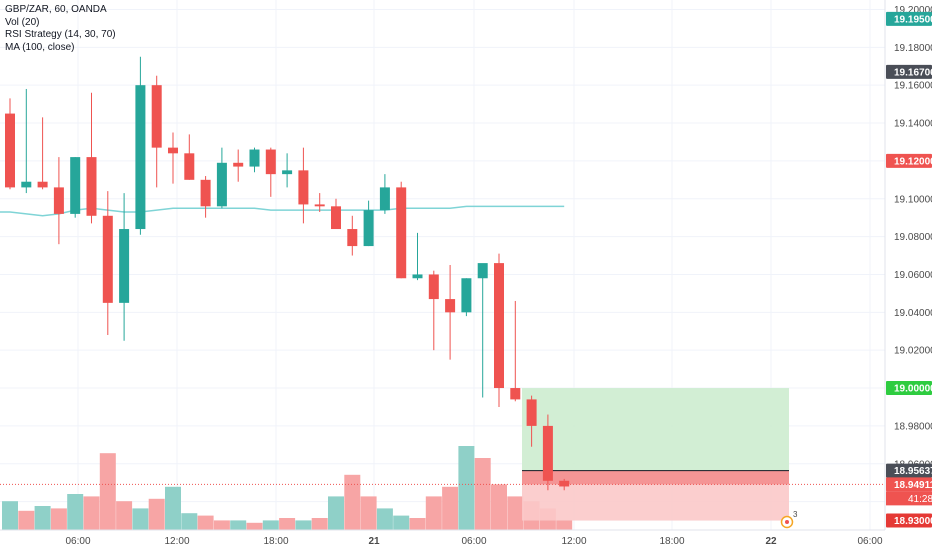 Image resolution: width=932 pixels, height=555 pixels. Describe the element at coordinates (282, 211) in the screenshot. I see `moving-average-line` at that location.